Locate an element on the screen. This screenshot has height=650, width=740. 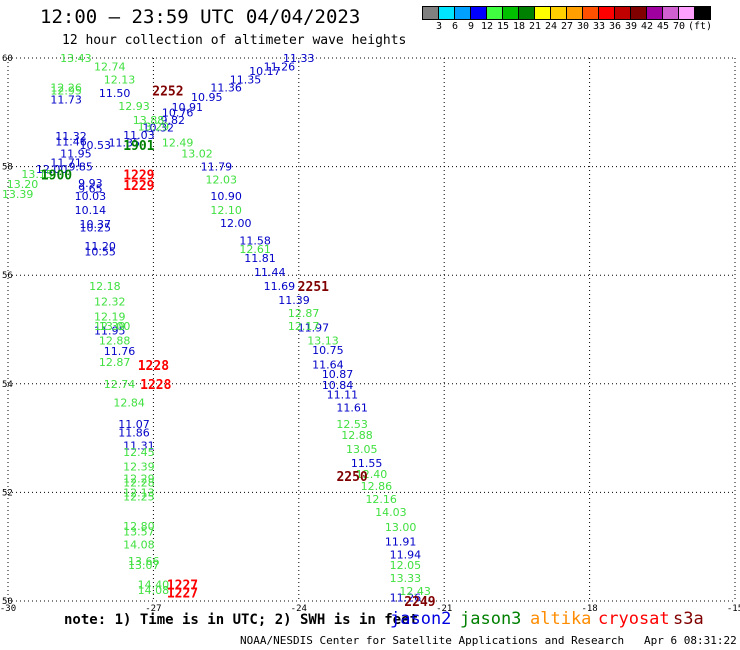
wave-height-value: 13.29 is located at coordinates (154, 126).